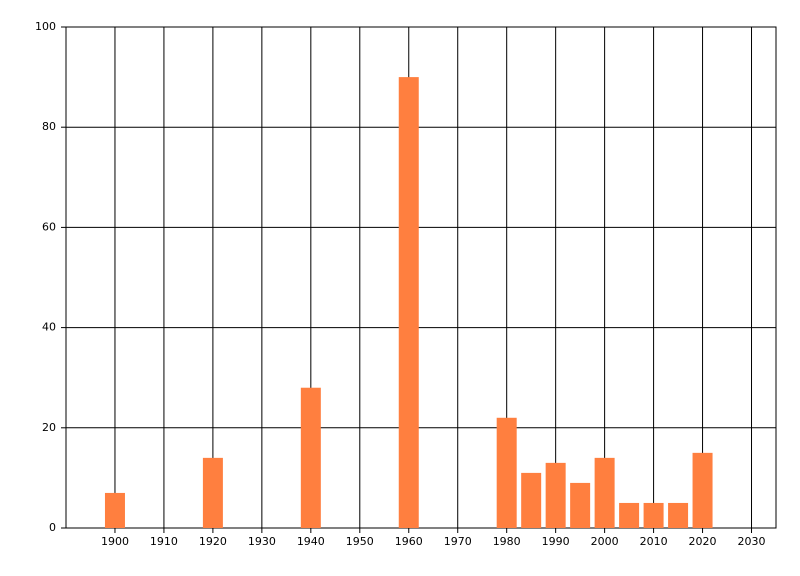  I want to click on x-tick-label: 2010, so click(654, 541).